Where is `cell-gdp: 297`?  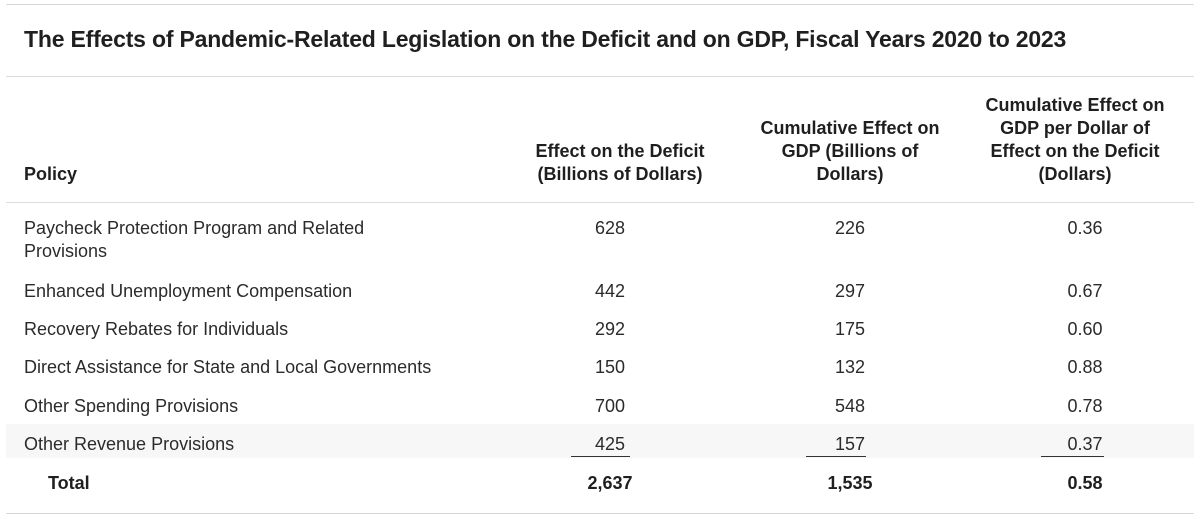
cell-gdp: 297 is located at coordinates (850, 291).